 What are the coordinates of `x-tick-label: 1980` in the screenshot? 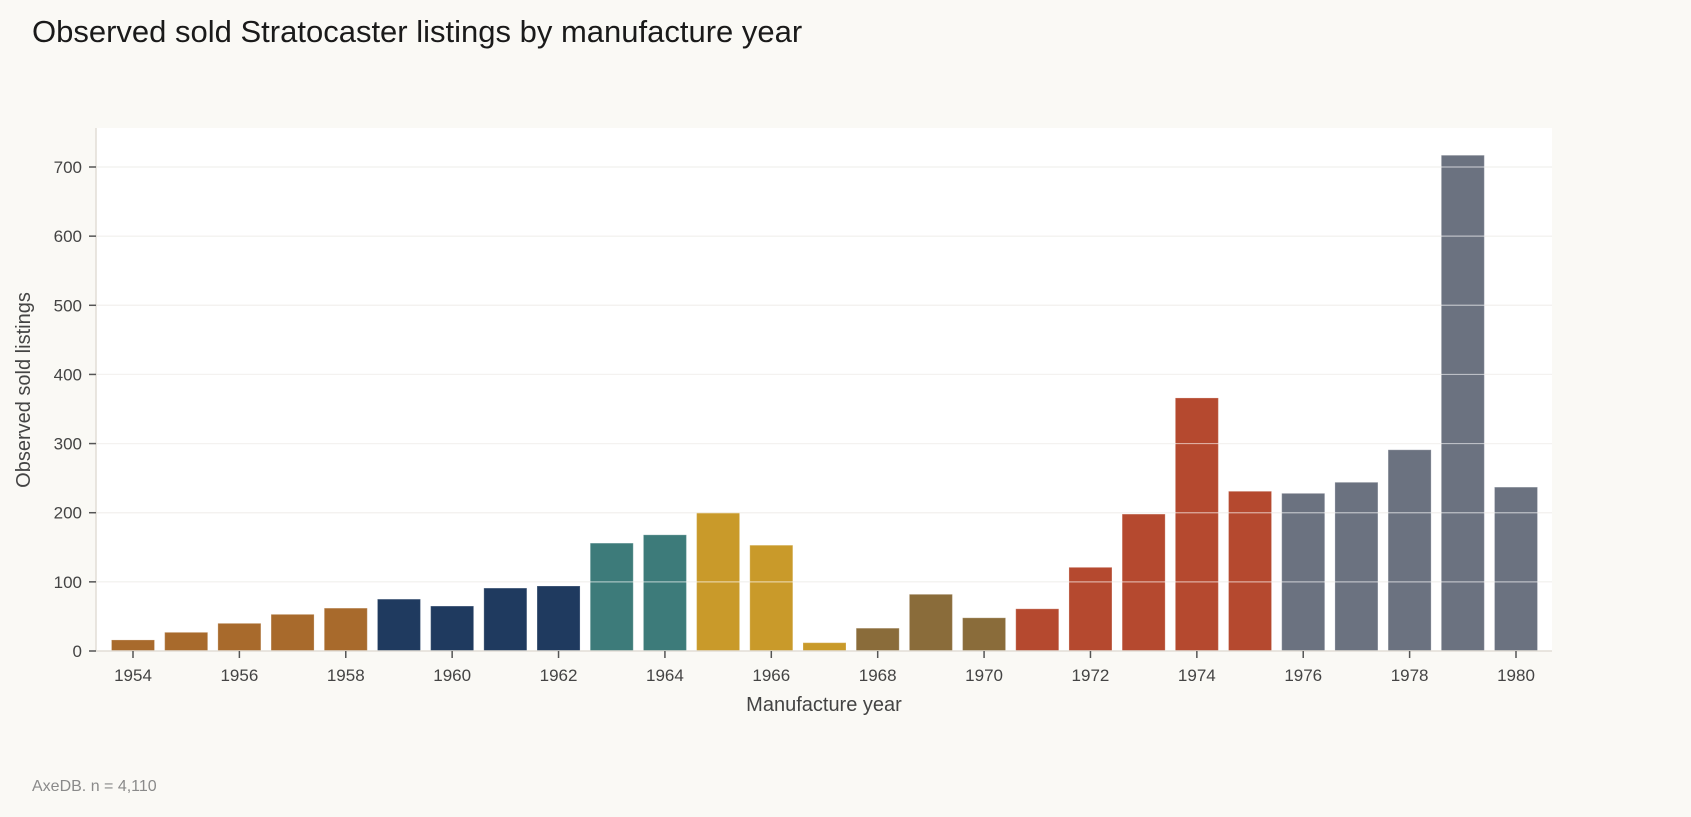 It's located at (1516, 675).